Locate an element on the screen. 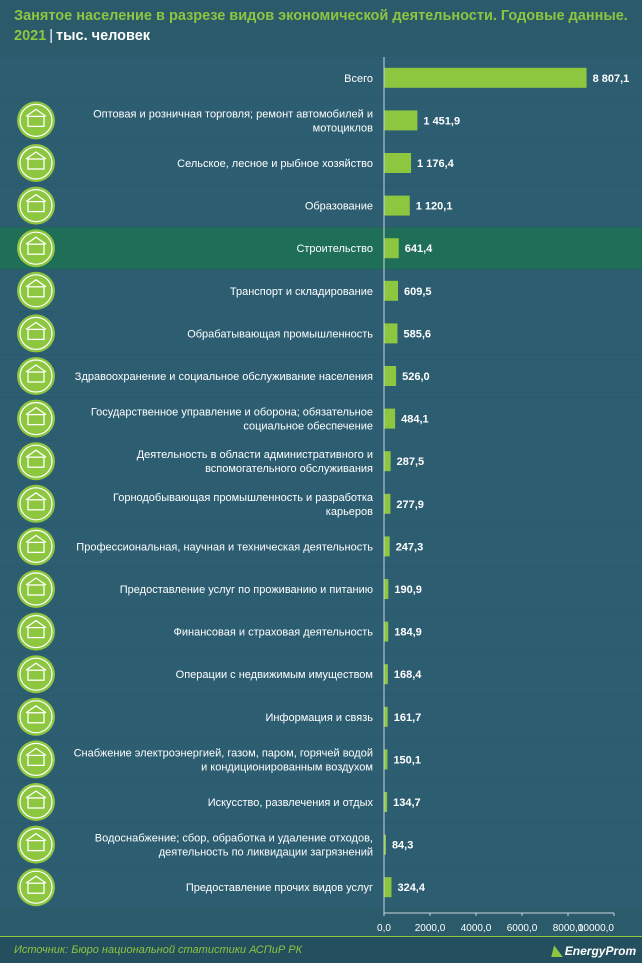  value-label: 1 120,1 is located at coordinates (434, 207).